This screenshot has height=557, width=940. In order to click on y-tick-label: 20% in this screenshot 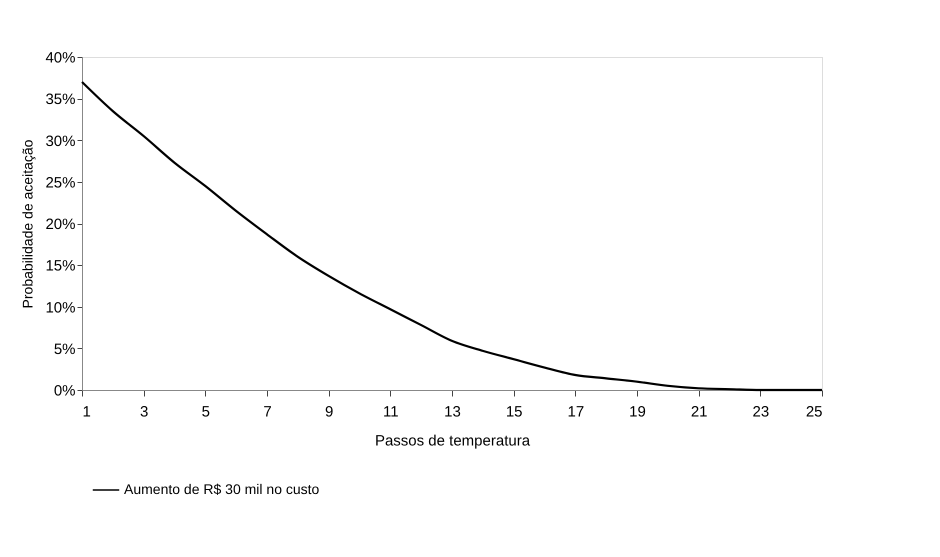, I will do `click(60, 224)`.